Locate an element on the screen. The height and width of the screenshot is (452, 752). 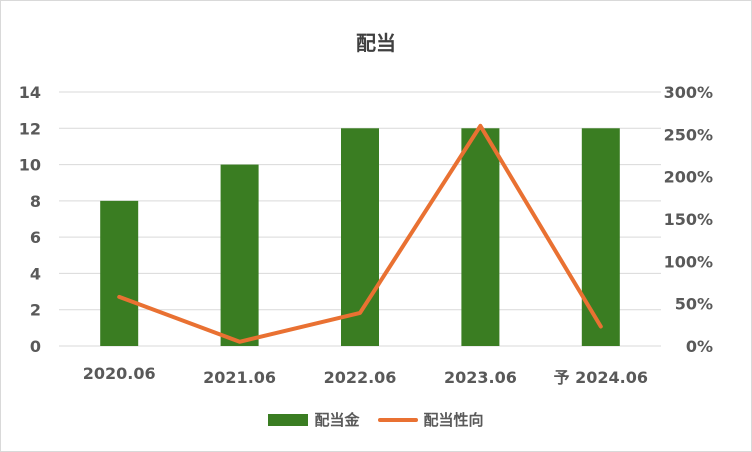
legend-item-dividend: 配当金 is located at coordinates (314, 419).